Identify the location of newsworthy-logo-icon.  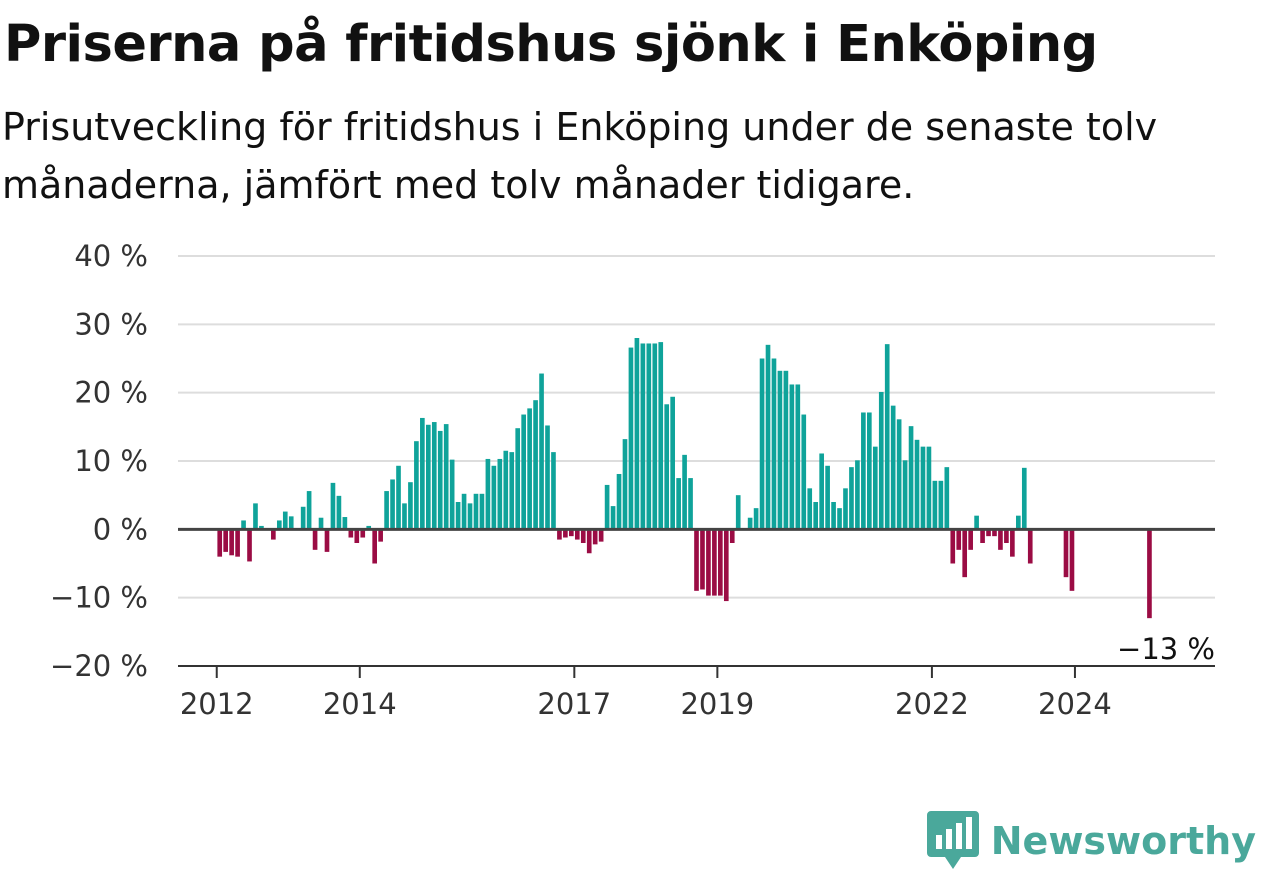
(952, 840).